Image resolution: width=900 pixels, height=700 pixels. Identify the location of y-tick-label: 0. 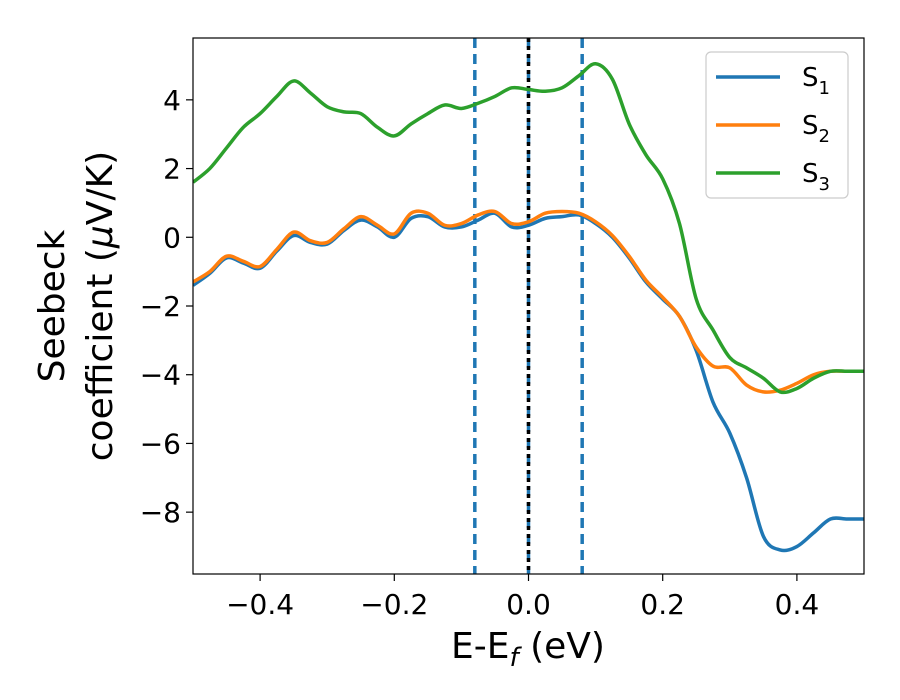
(172, 237).